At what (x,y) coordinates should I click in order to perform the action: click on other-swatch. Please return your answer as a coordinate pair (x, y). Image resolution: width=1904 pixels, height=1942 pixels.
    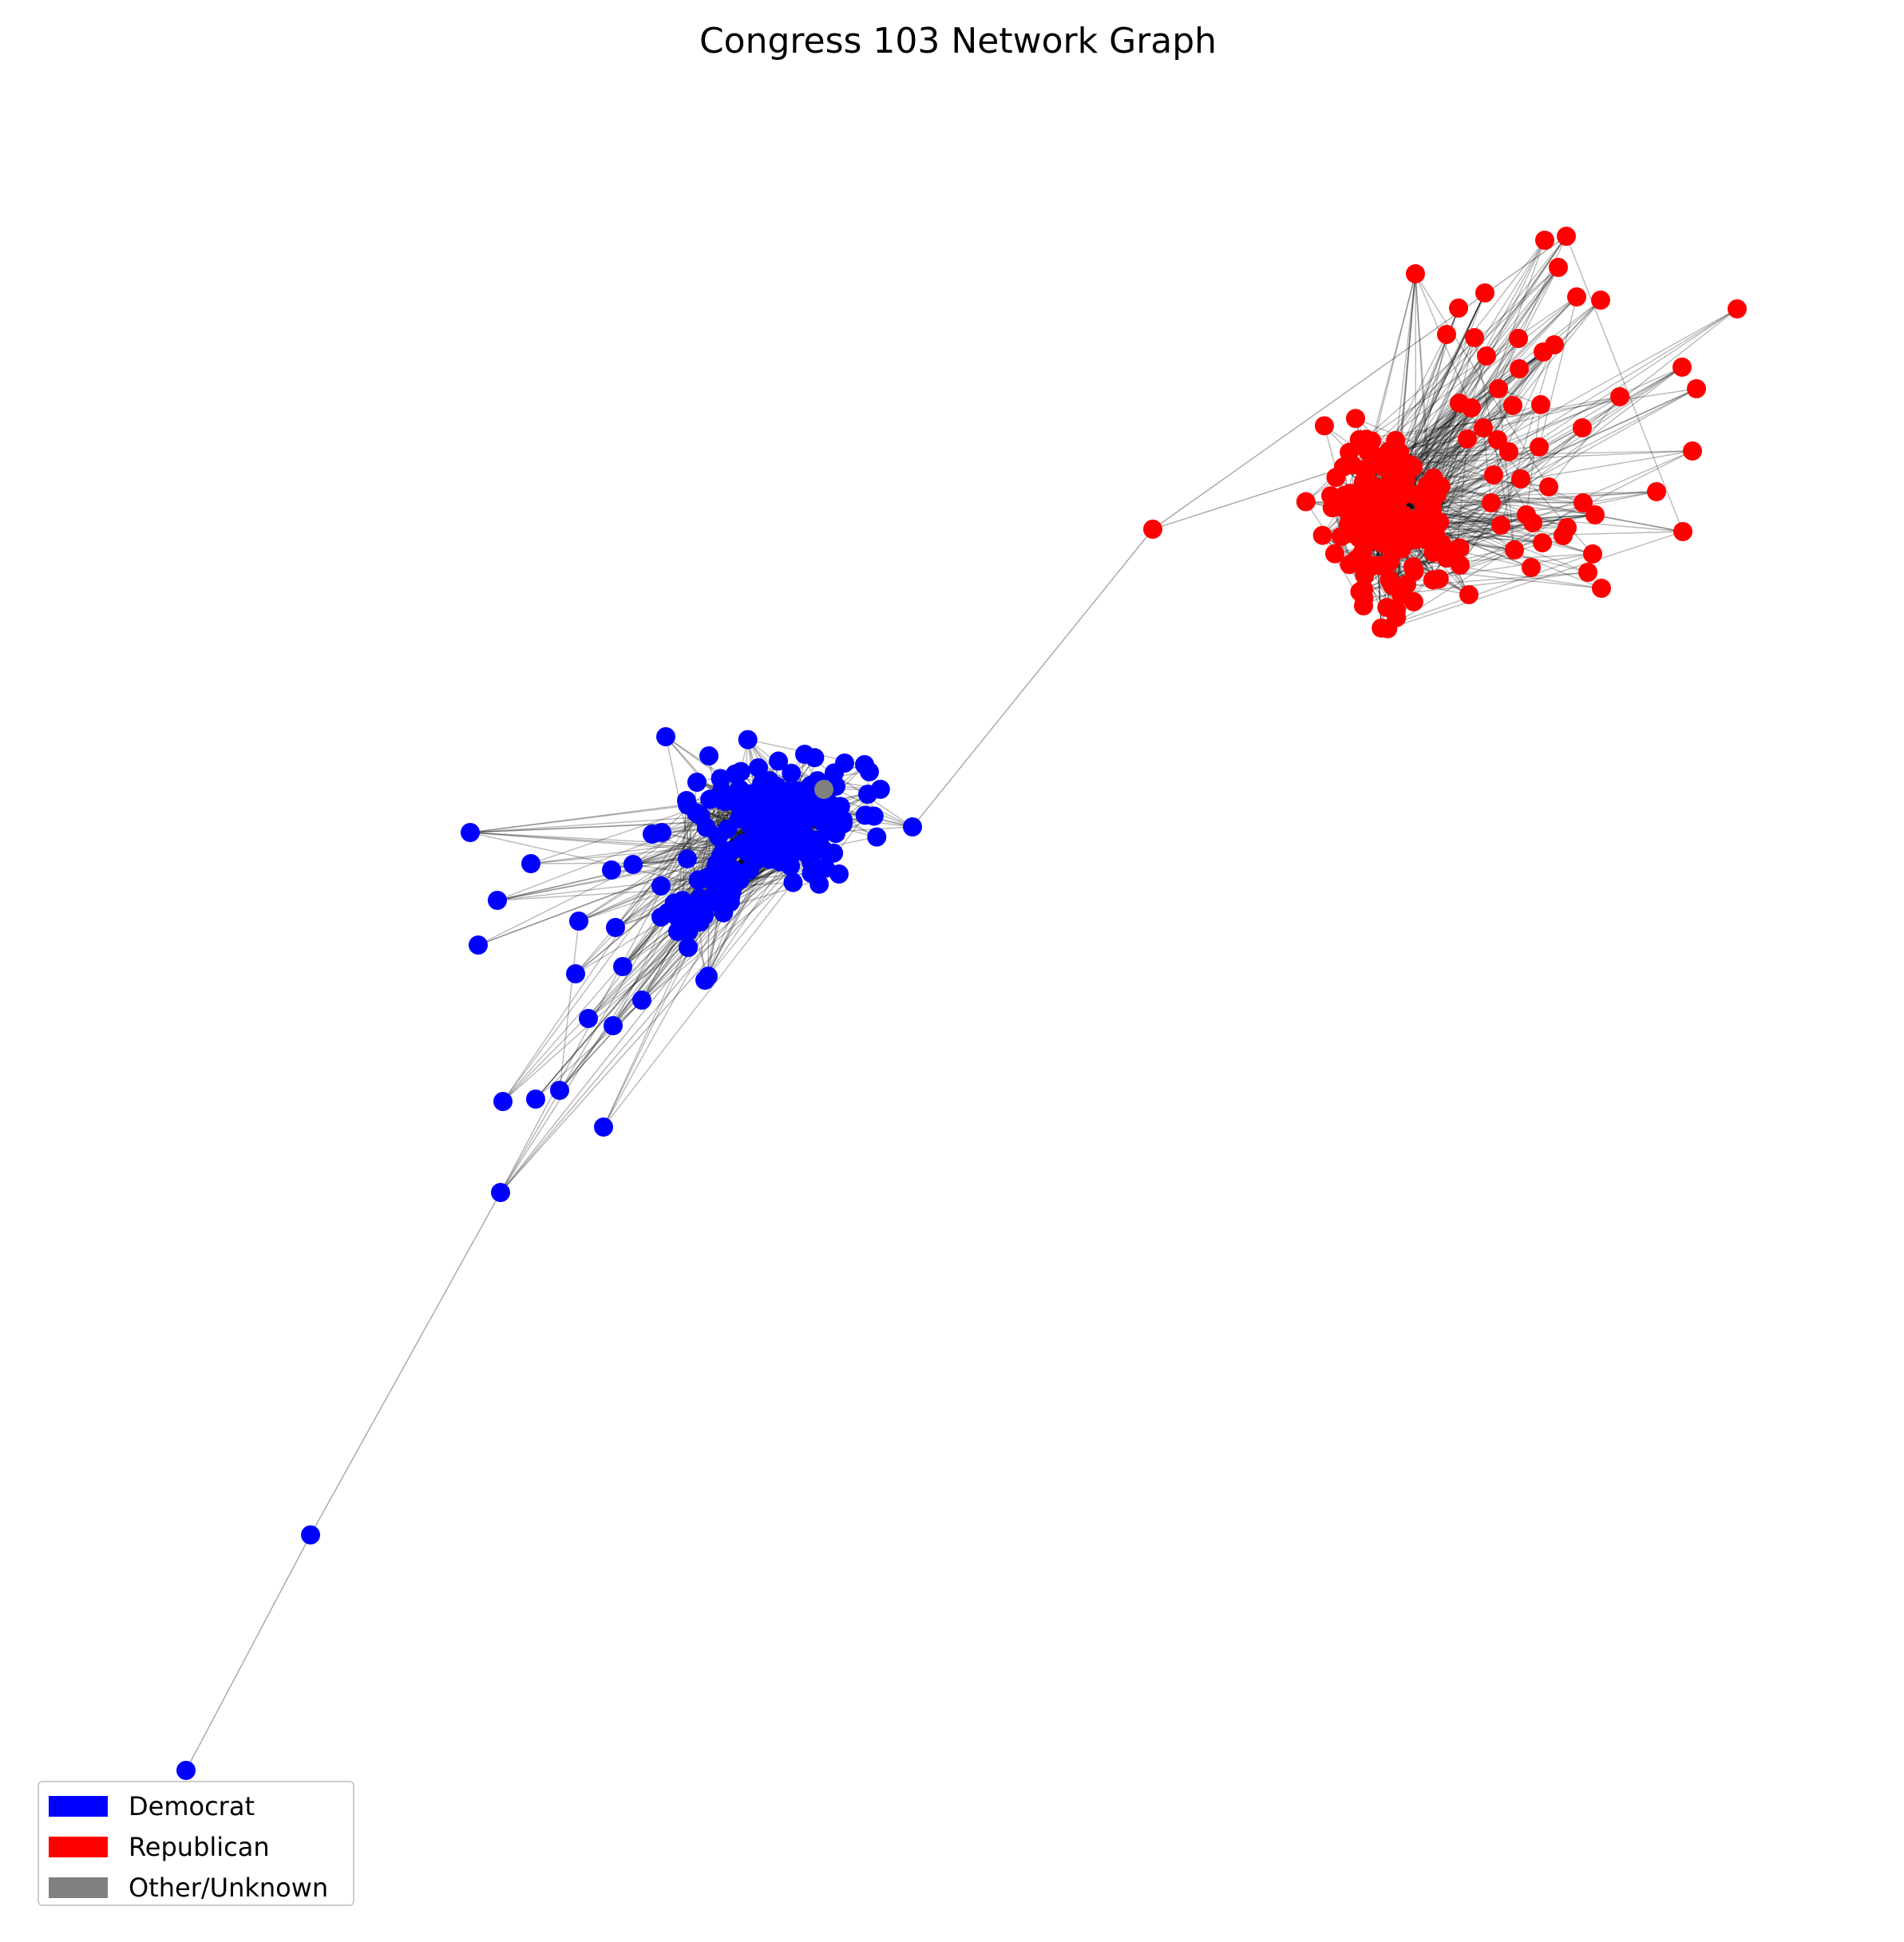
    Looking at the image, I should click on (78, 1887).